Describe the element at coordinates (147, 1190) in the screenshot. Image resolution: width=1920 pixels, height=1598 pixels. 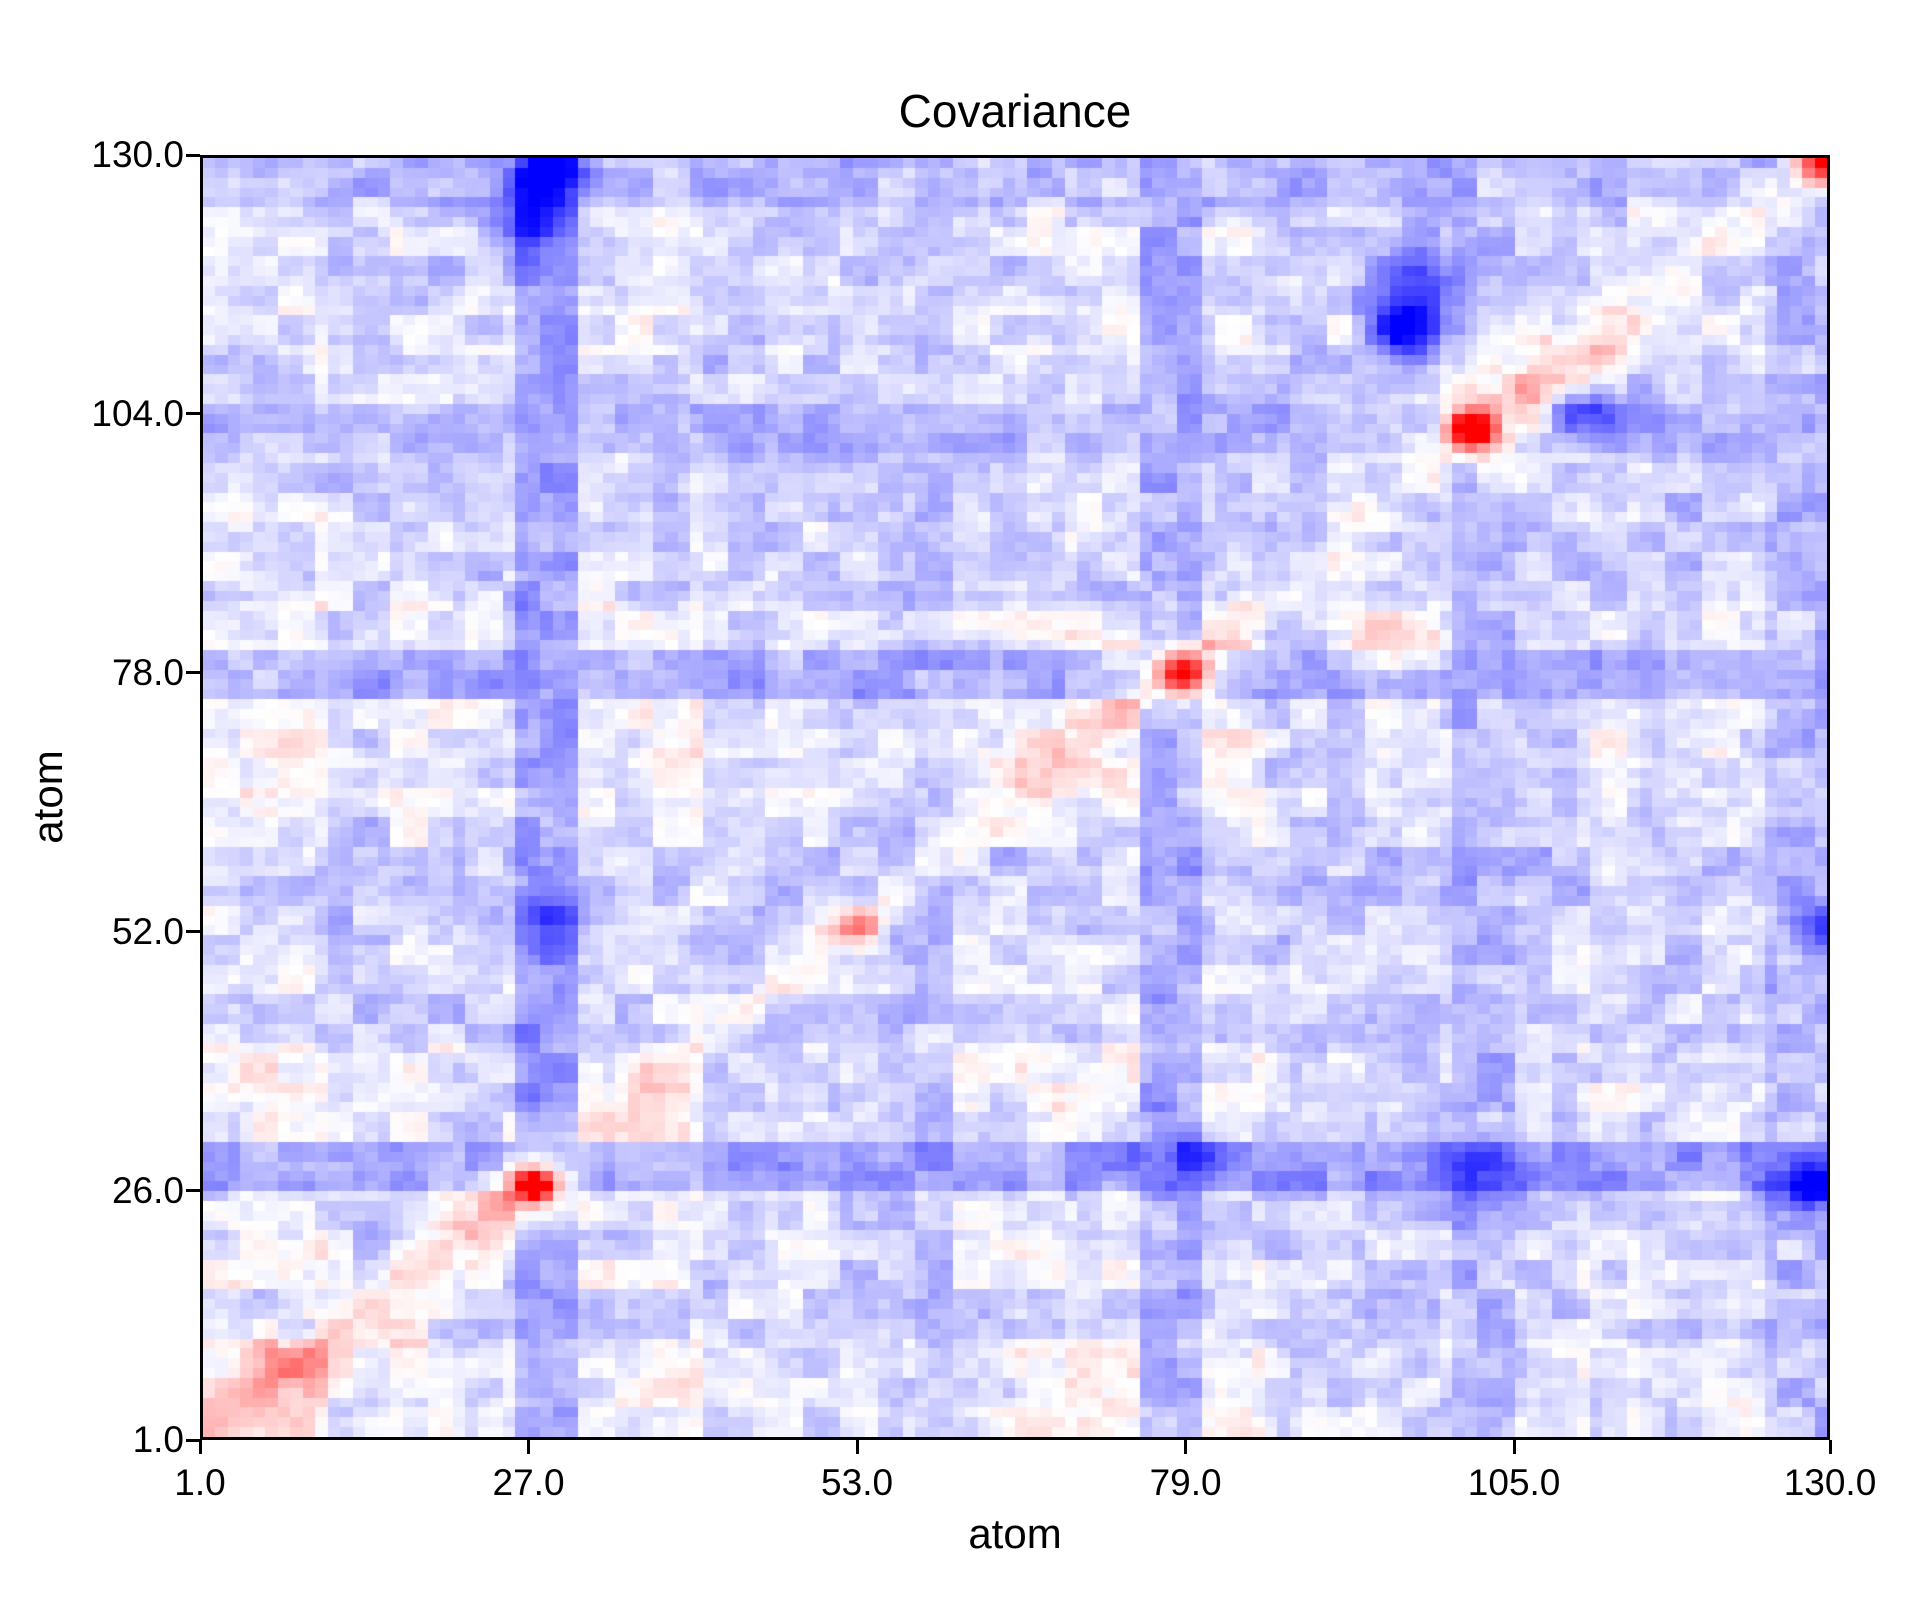
I see `y-tick-label: 26.0` at that location.